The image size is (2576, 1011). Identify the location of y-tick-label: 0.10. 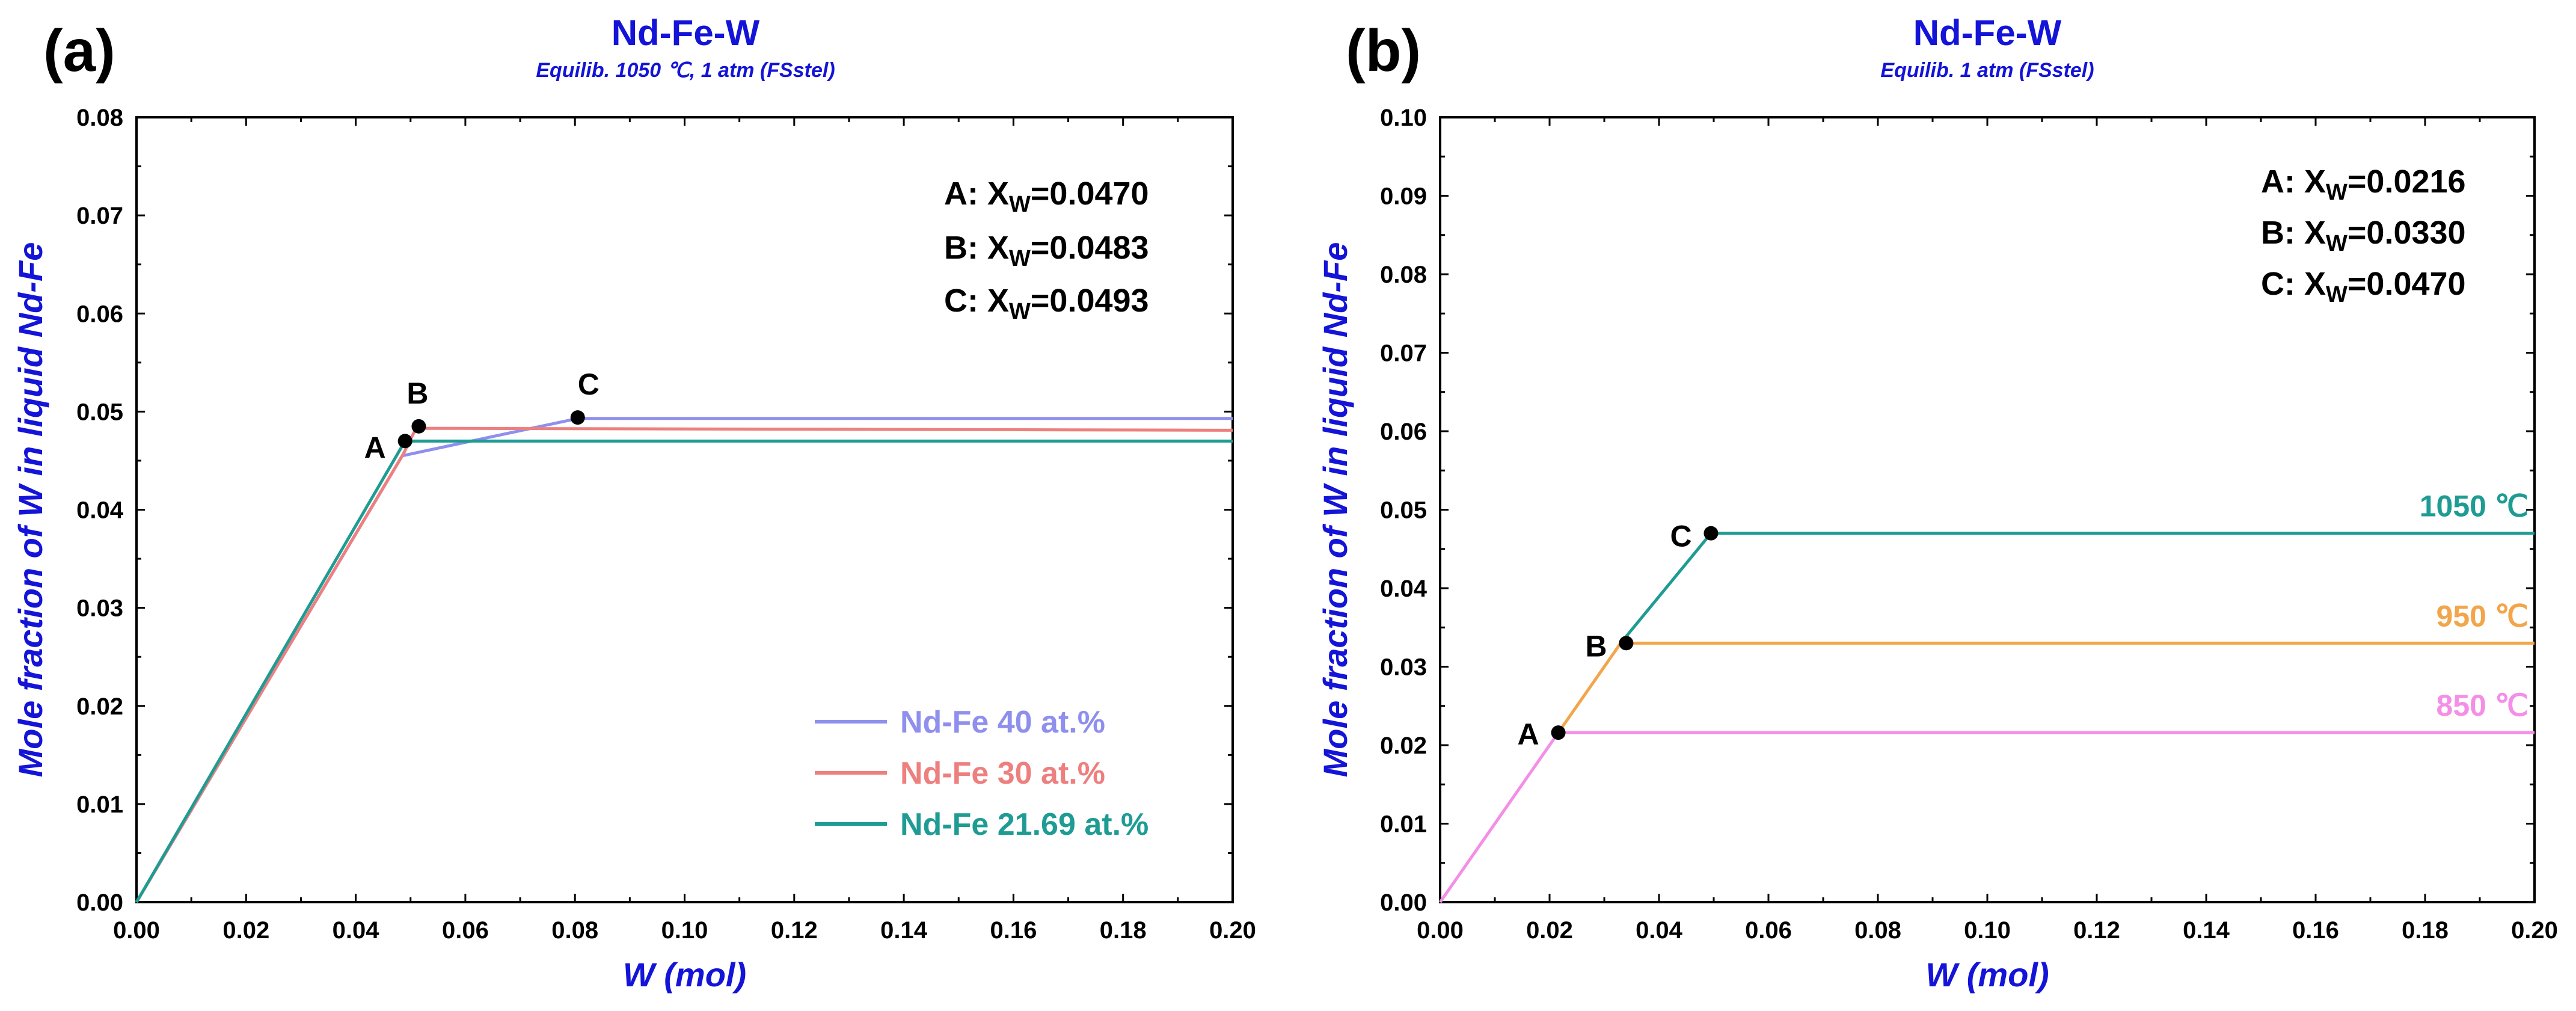
(1403, 118).